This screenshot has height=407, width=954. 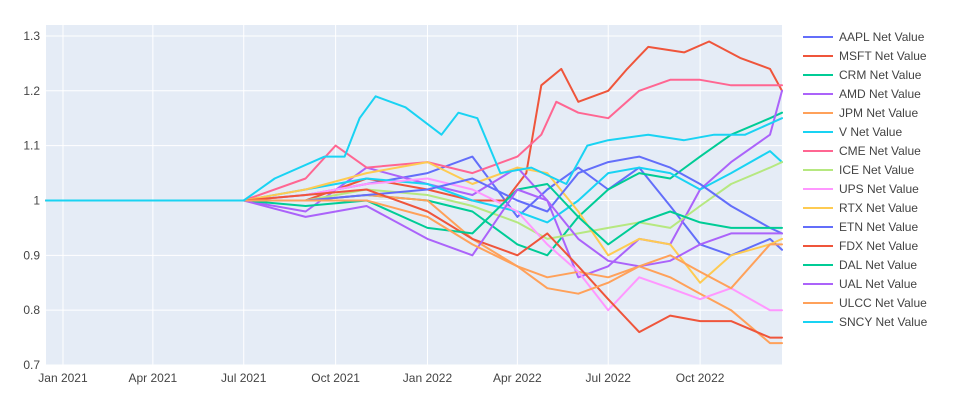 What do you see at coordinates (870, 132) in the screenshot?
I see `legend-label: V Net Value` at bounding box center [870, 132].